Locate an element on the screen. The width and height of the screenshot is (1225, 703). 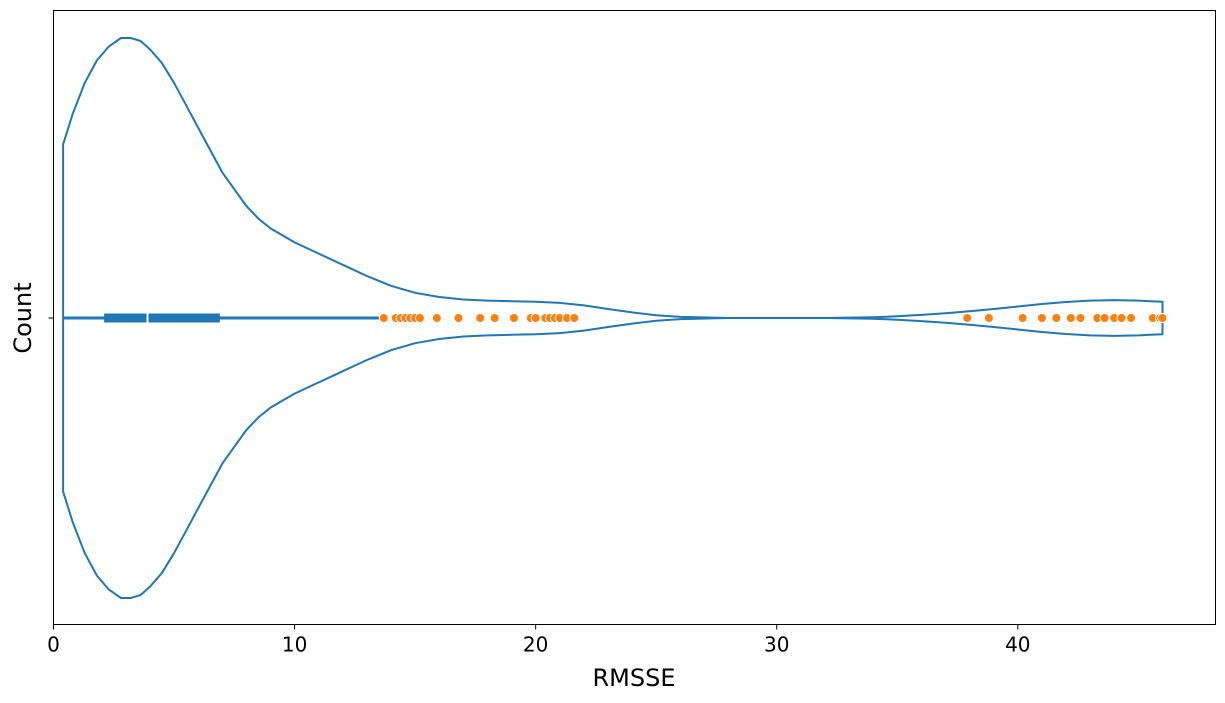
x-tick-label: 30 is located at coordinates (776, 645).